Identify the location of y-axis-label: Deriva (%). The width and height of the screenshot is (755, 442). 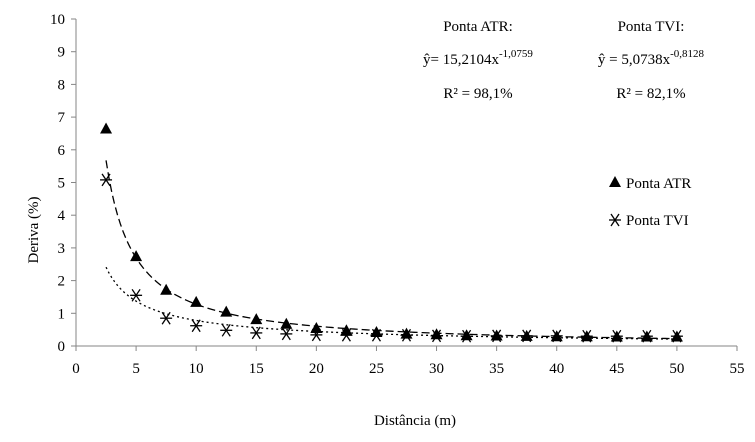
(34, 229).